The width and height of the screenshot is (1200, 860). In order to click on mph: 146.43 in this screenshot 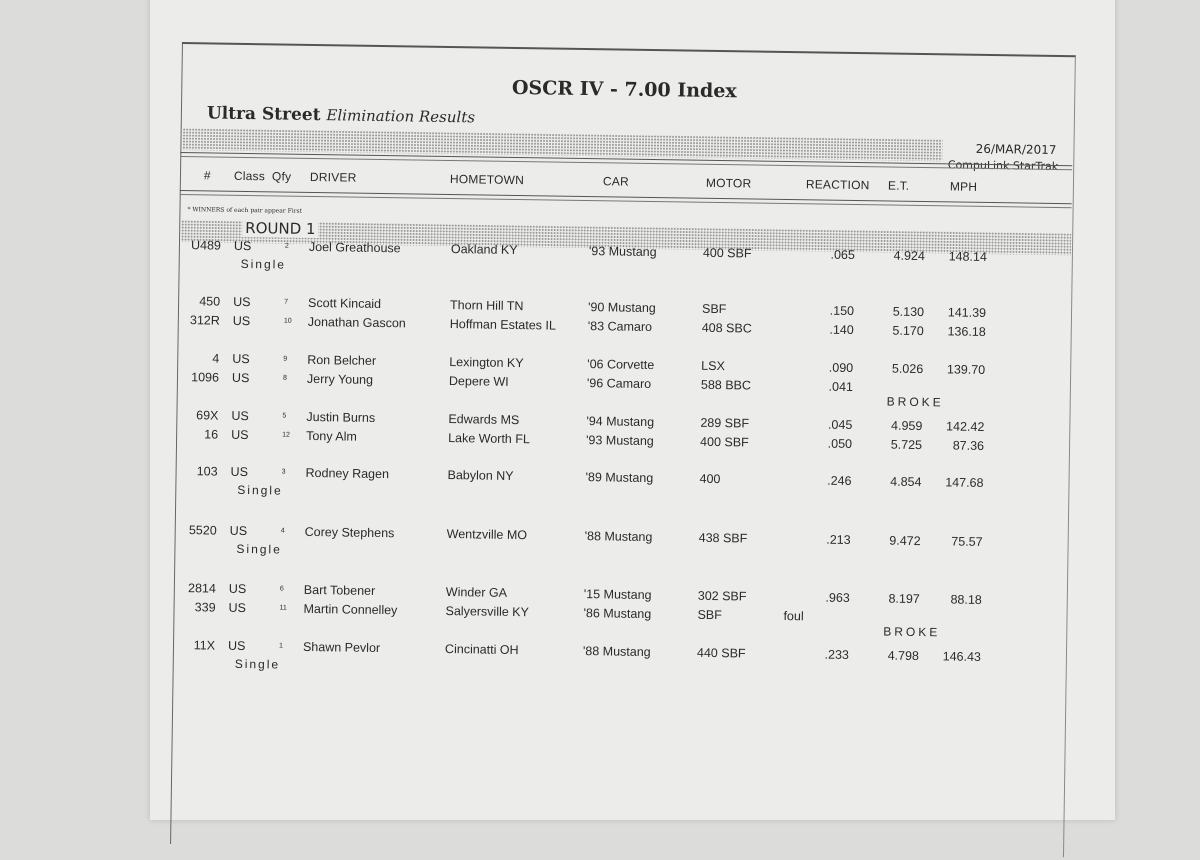, I will do `click(962, 656)`.